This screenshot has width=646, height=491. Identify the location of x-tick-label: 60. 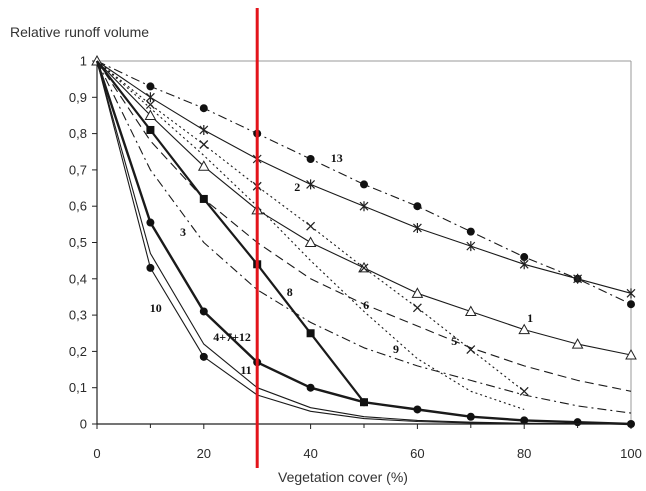
(417, 453).